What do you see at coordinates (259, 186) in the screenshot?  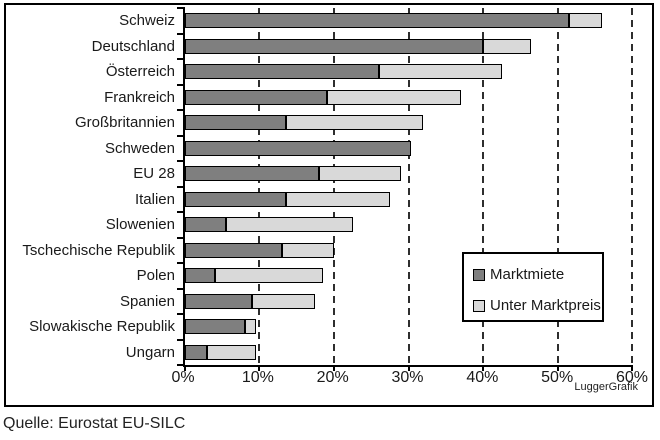 I see `gridline-10%` at bounding box center [259, 186].